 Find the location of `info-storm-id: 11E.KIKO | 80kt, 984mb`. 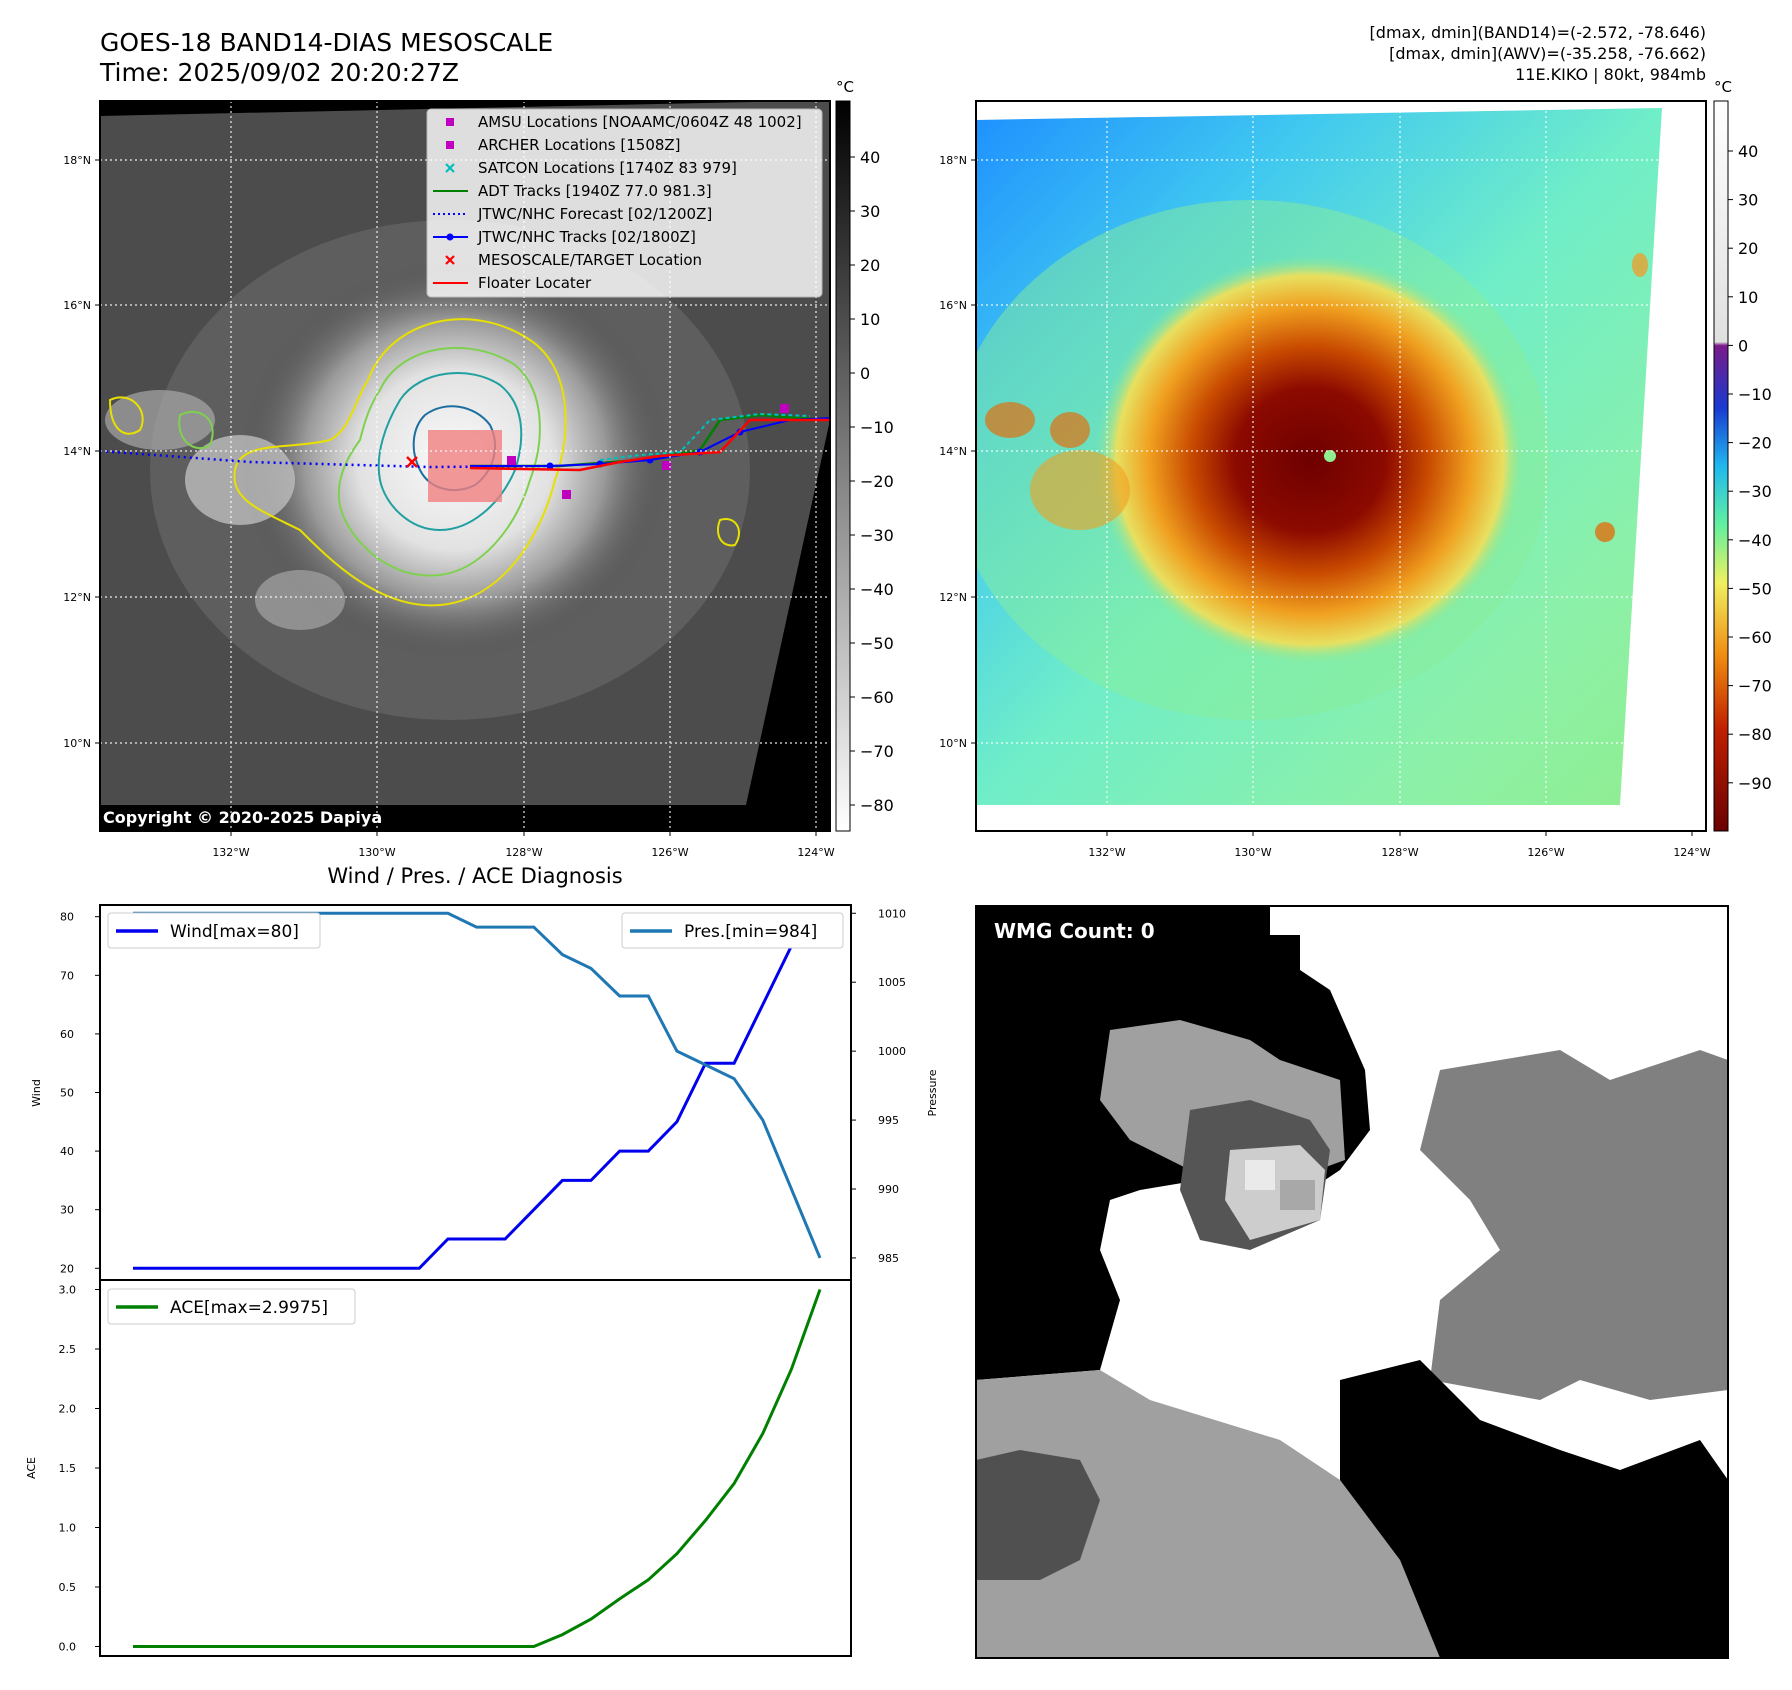

info-storm-id: 11E.KIKO | 80kt, 984mb is located at coordinates (1610, 74).